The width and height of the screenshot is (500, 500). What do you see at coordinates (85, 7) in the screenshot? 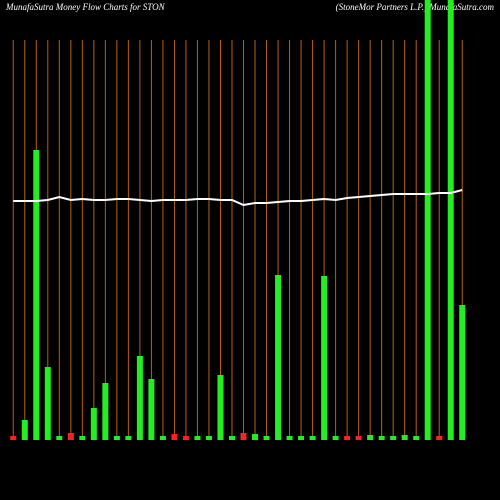
I see `chart-title: MunafaSutra Money Flow Charts for STON` at bounding box center [85, 7].